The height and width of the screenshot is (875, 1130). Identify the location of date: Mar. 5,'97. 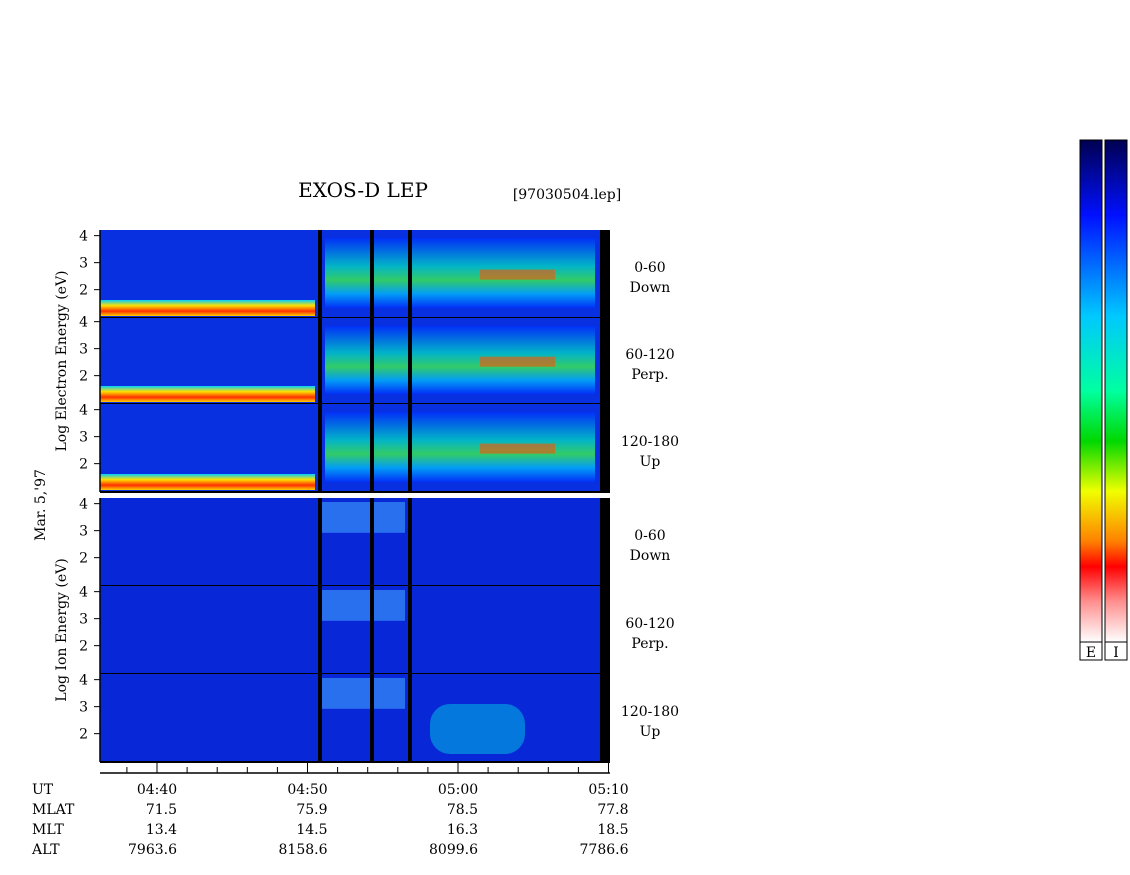
(41, 505).